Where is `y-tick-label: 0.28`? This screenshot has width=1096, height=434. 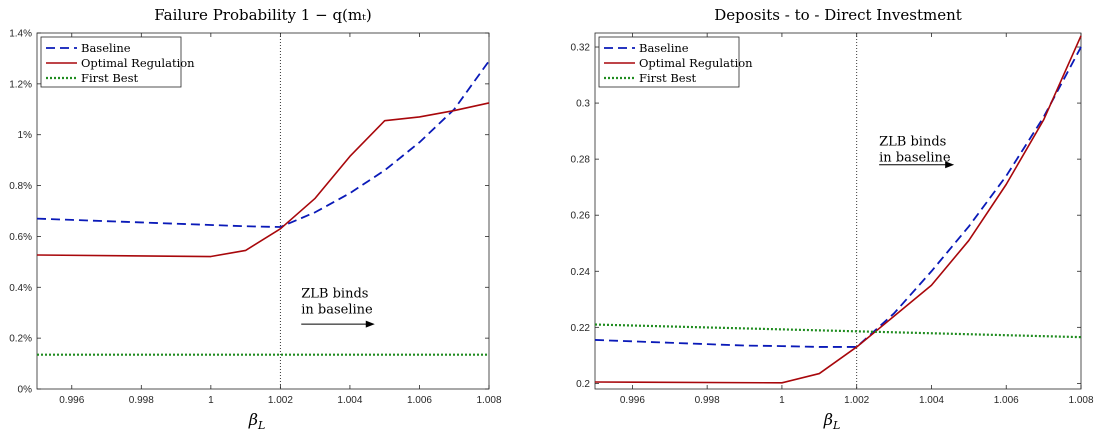 y-tick-label: 0.28 is located at coordinates (581, 160).